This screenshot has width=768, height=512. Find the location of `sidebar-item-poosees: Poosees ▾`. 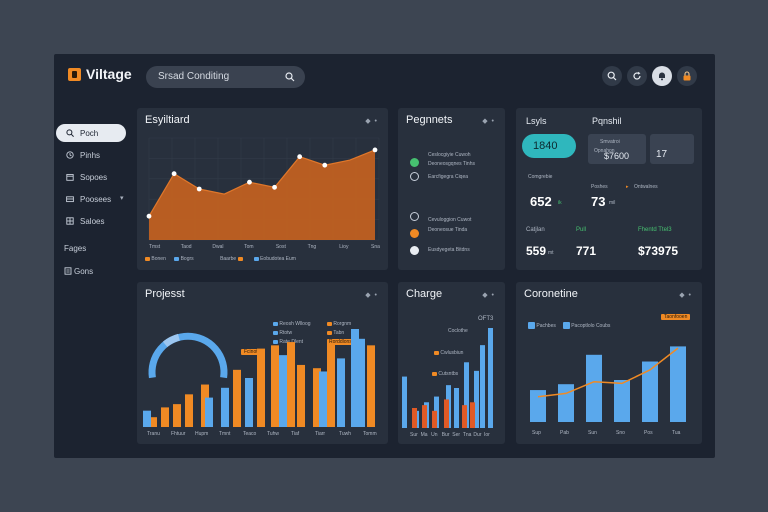

sidebar-item-poosees: Poosees ▾ is located at coordinates (91, 199).